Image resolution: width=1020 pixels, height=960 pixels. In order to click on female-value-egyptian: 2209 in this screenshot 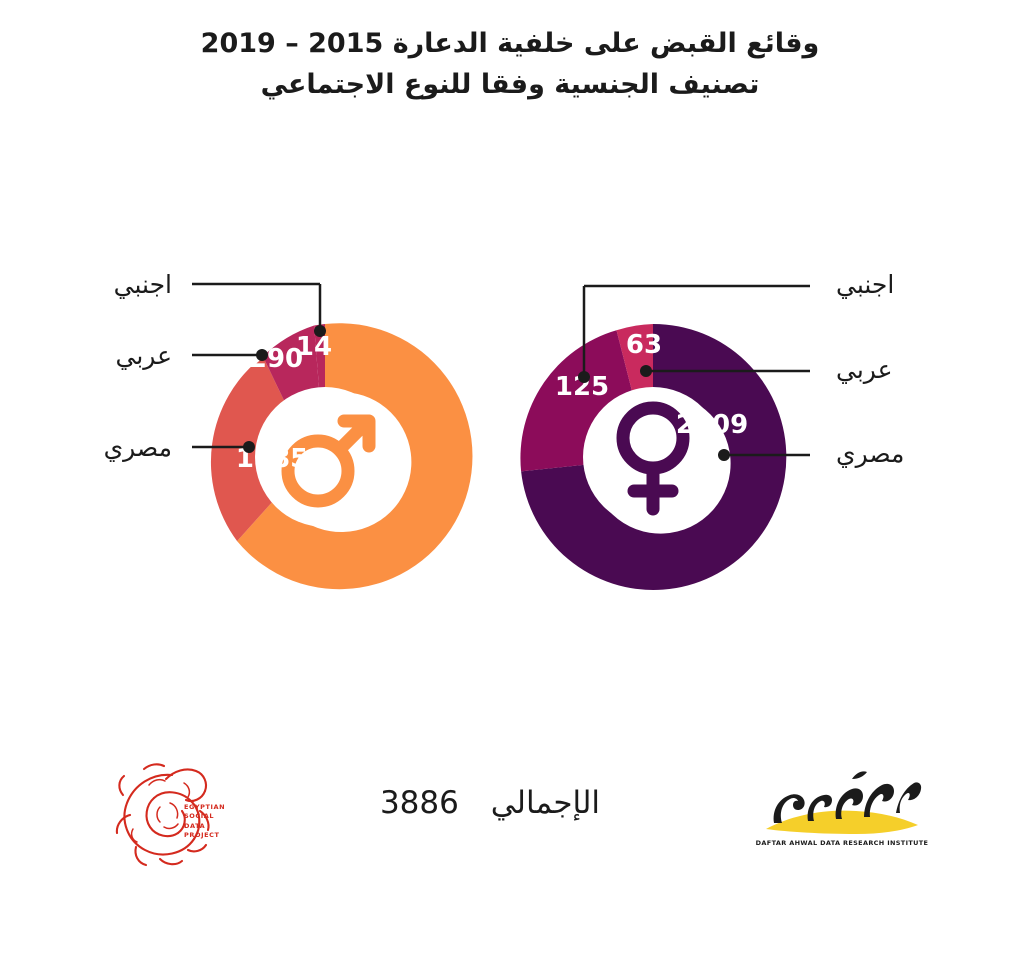, I will do `click(712, 425)`.